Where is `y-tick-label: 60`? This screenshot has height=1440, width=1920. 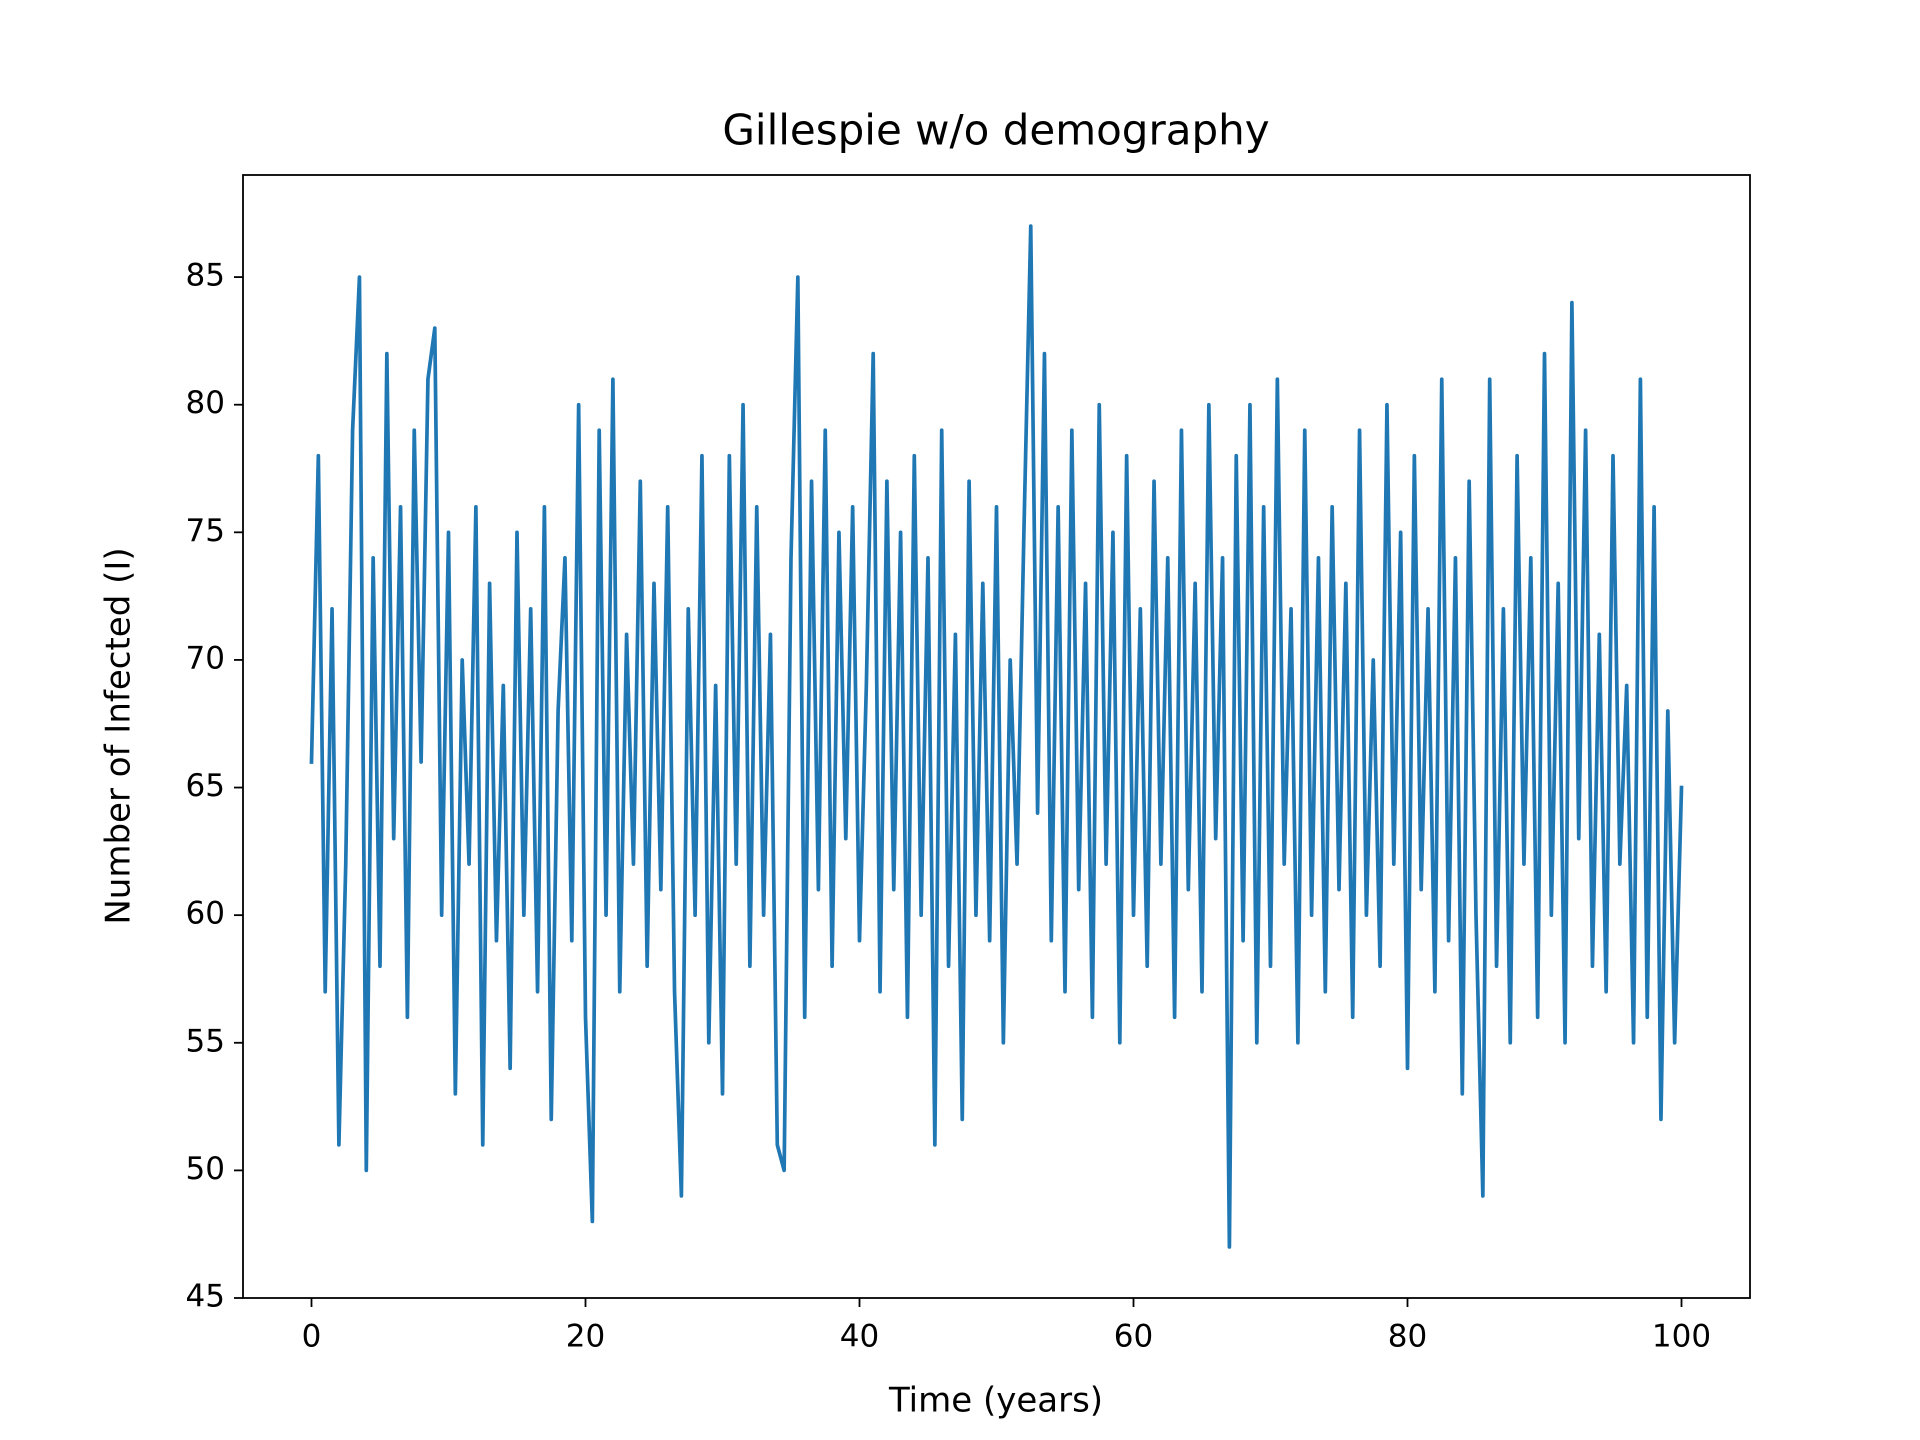
y-tick-label: 60 is located at coordinates (205, 914).